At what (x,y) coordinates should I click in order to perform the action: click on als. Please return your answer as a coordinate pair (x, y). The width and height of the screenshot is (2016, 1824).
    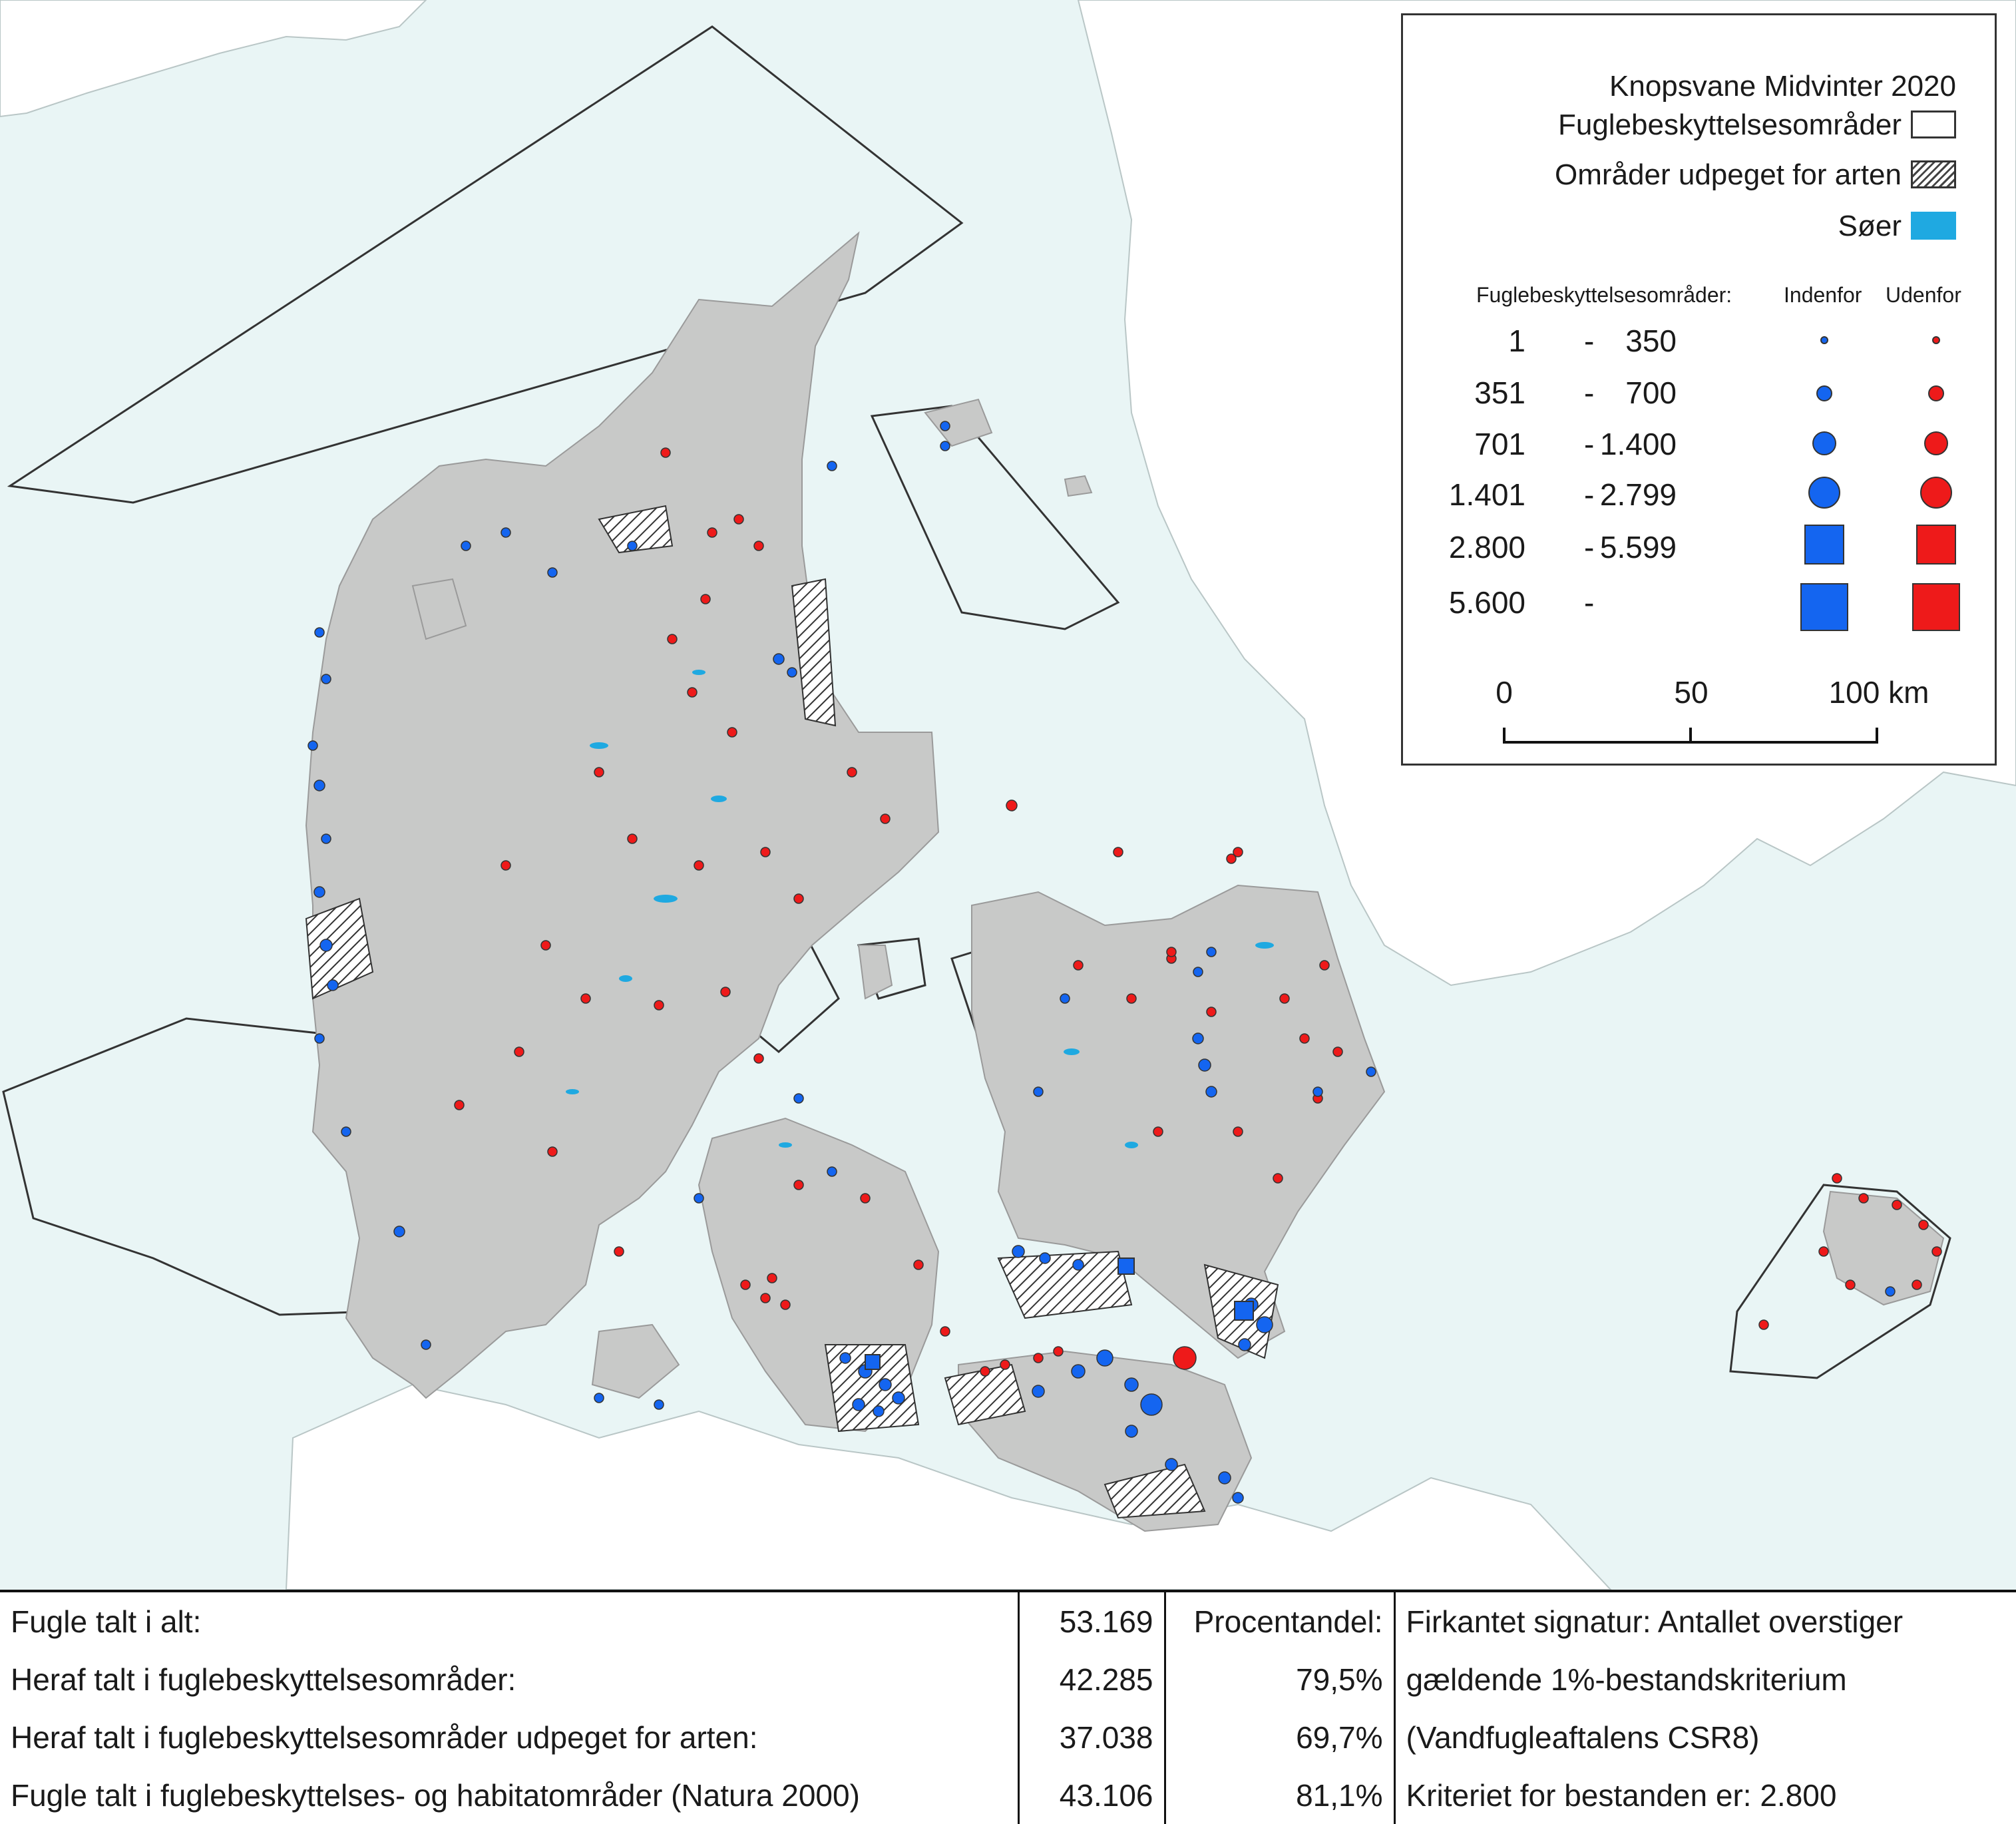
    Looking at the image, I should click on (635, 1361).